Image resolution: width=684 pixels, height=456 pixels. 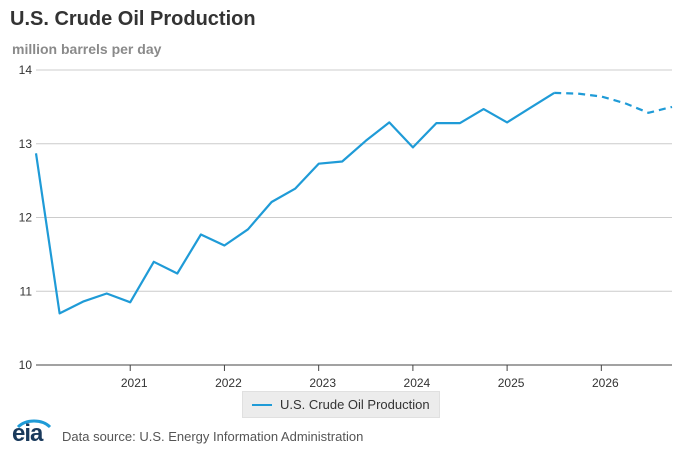 What do you see at coordinates (355, 404) in the screenshot?
I see `legend-label: U.S. Crude Oil Production` at bounding box center [355, 404].